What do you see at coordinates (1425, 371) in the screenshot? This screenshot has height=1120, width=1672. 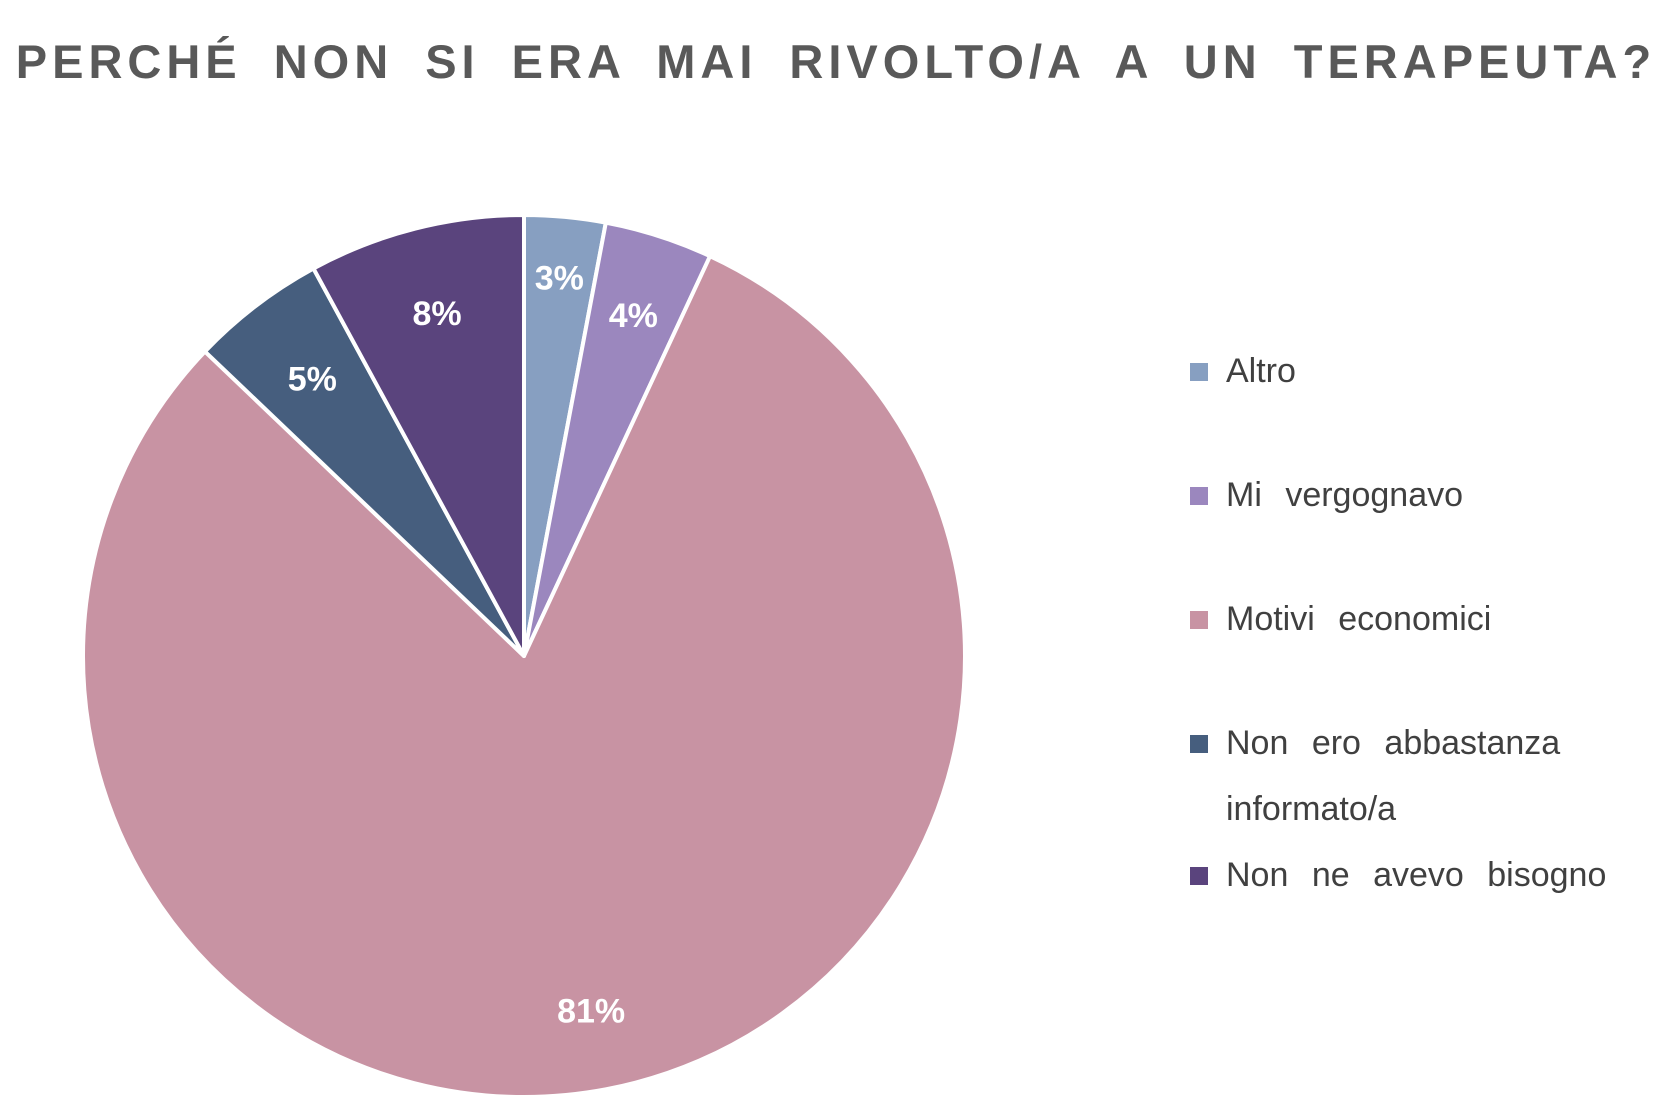 I see `legend-item-altro: Altro` at bounding box center [1425, 371].